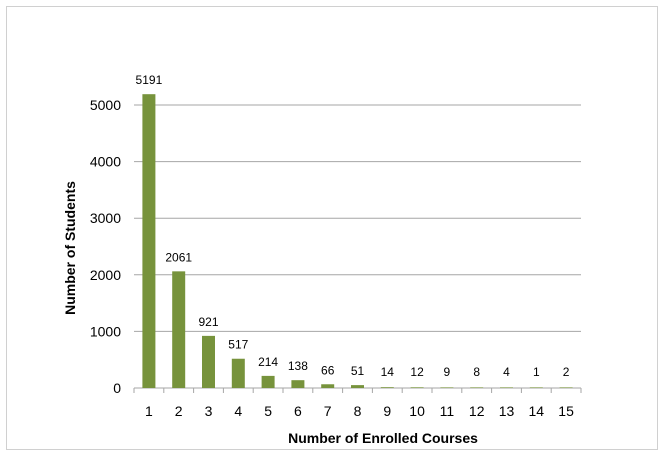 This screenshot has width=662, height=454. Describe the element at coordinates (178, 257) in the screenshot. I see `data-label-2: 2061` at that location.